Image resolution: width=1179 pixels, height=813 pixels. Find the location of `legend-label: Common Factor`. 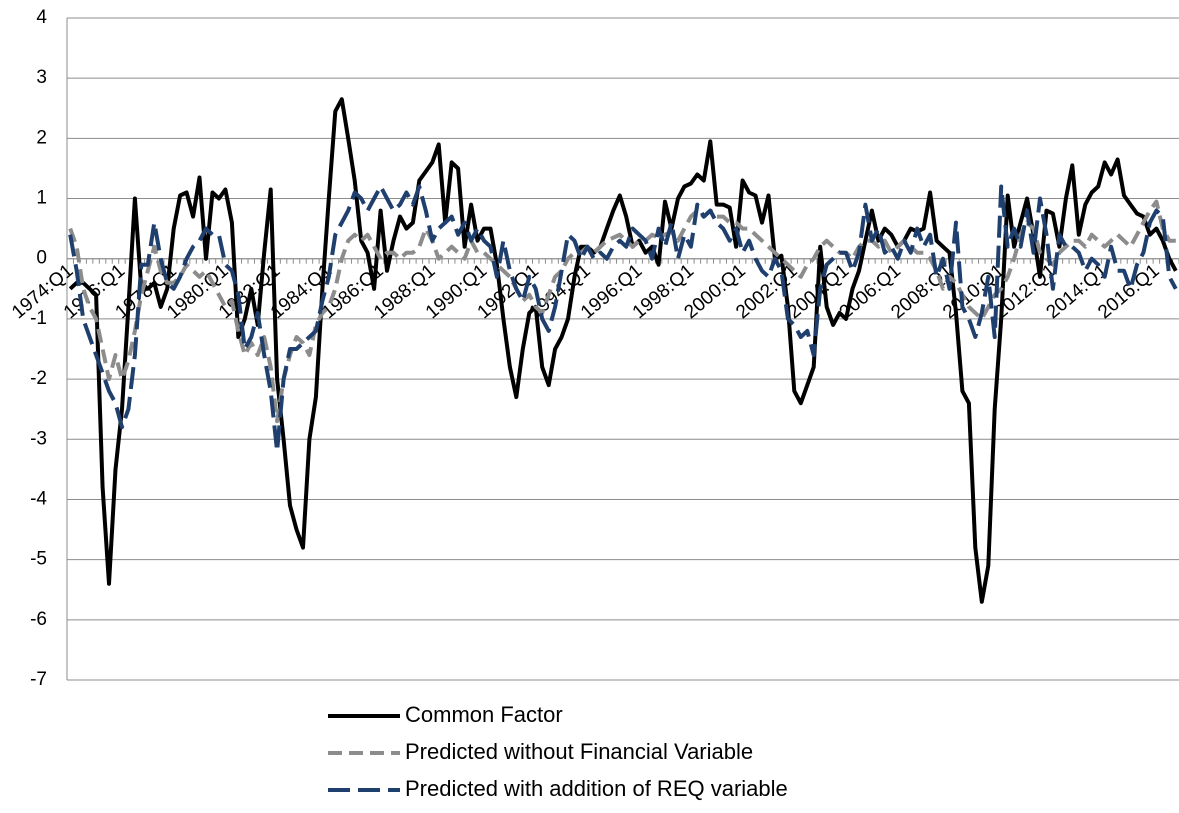

legend-label: Common Factor is located at coordinates (484, 714).